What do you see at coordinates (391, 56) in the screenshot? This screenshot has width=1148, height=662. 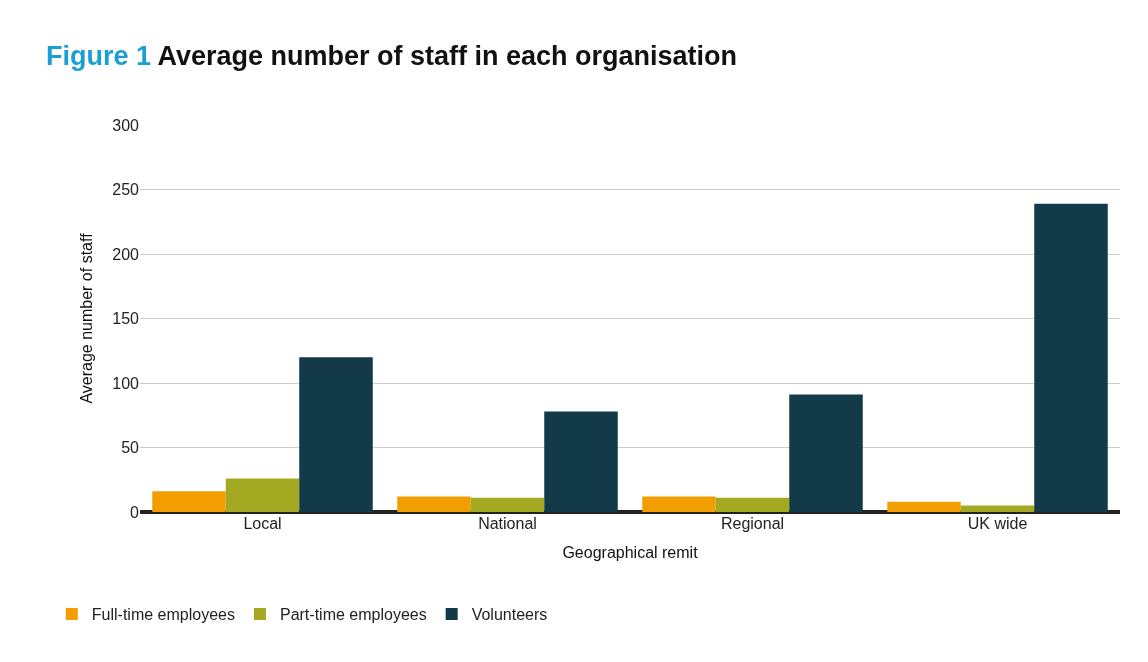 I see `chart-title: Figure 1 Average number of staff in each organisation` at bounding box center [391, 56].